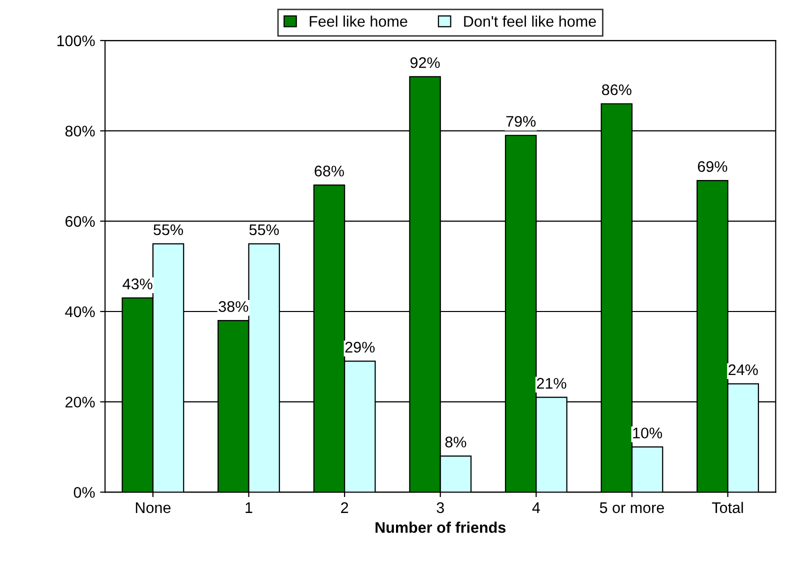 The width and height of the screenshot is (808, 579). What do you see at coordinates (80, 312) in the screenshot?
I see `y-tick-label: 40%` at bounding box center [80, 312].